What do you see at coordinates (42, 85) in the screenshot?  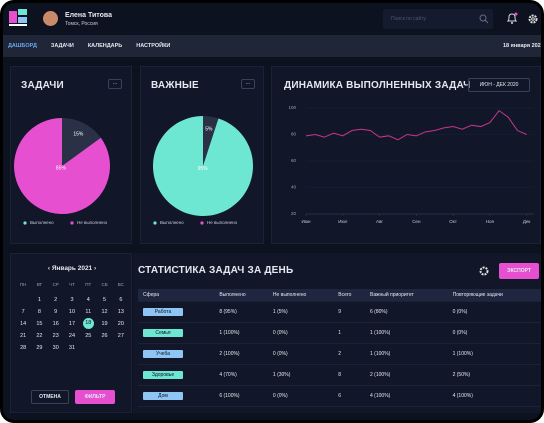 I see `panel-title: ЗАДАЧИ` at bounding box center [42, 85].